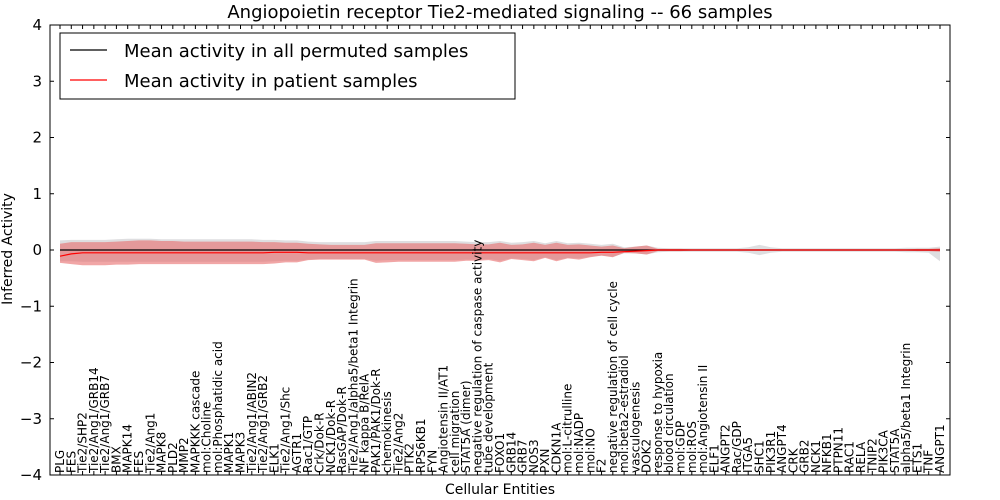 The width and height of the screenshot is (1000, 500). What do you see at coordinates (37, 194) in the screenshot?
I see `y-tick-label: 1` at bounding box center [37, 194].